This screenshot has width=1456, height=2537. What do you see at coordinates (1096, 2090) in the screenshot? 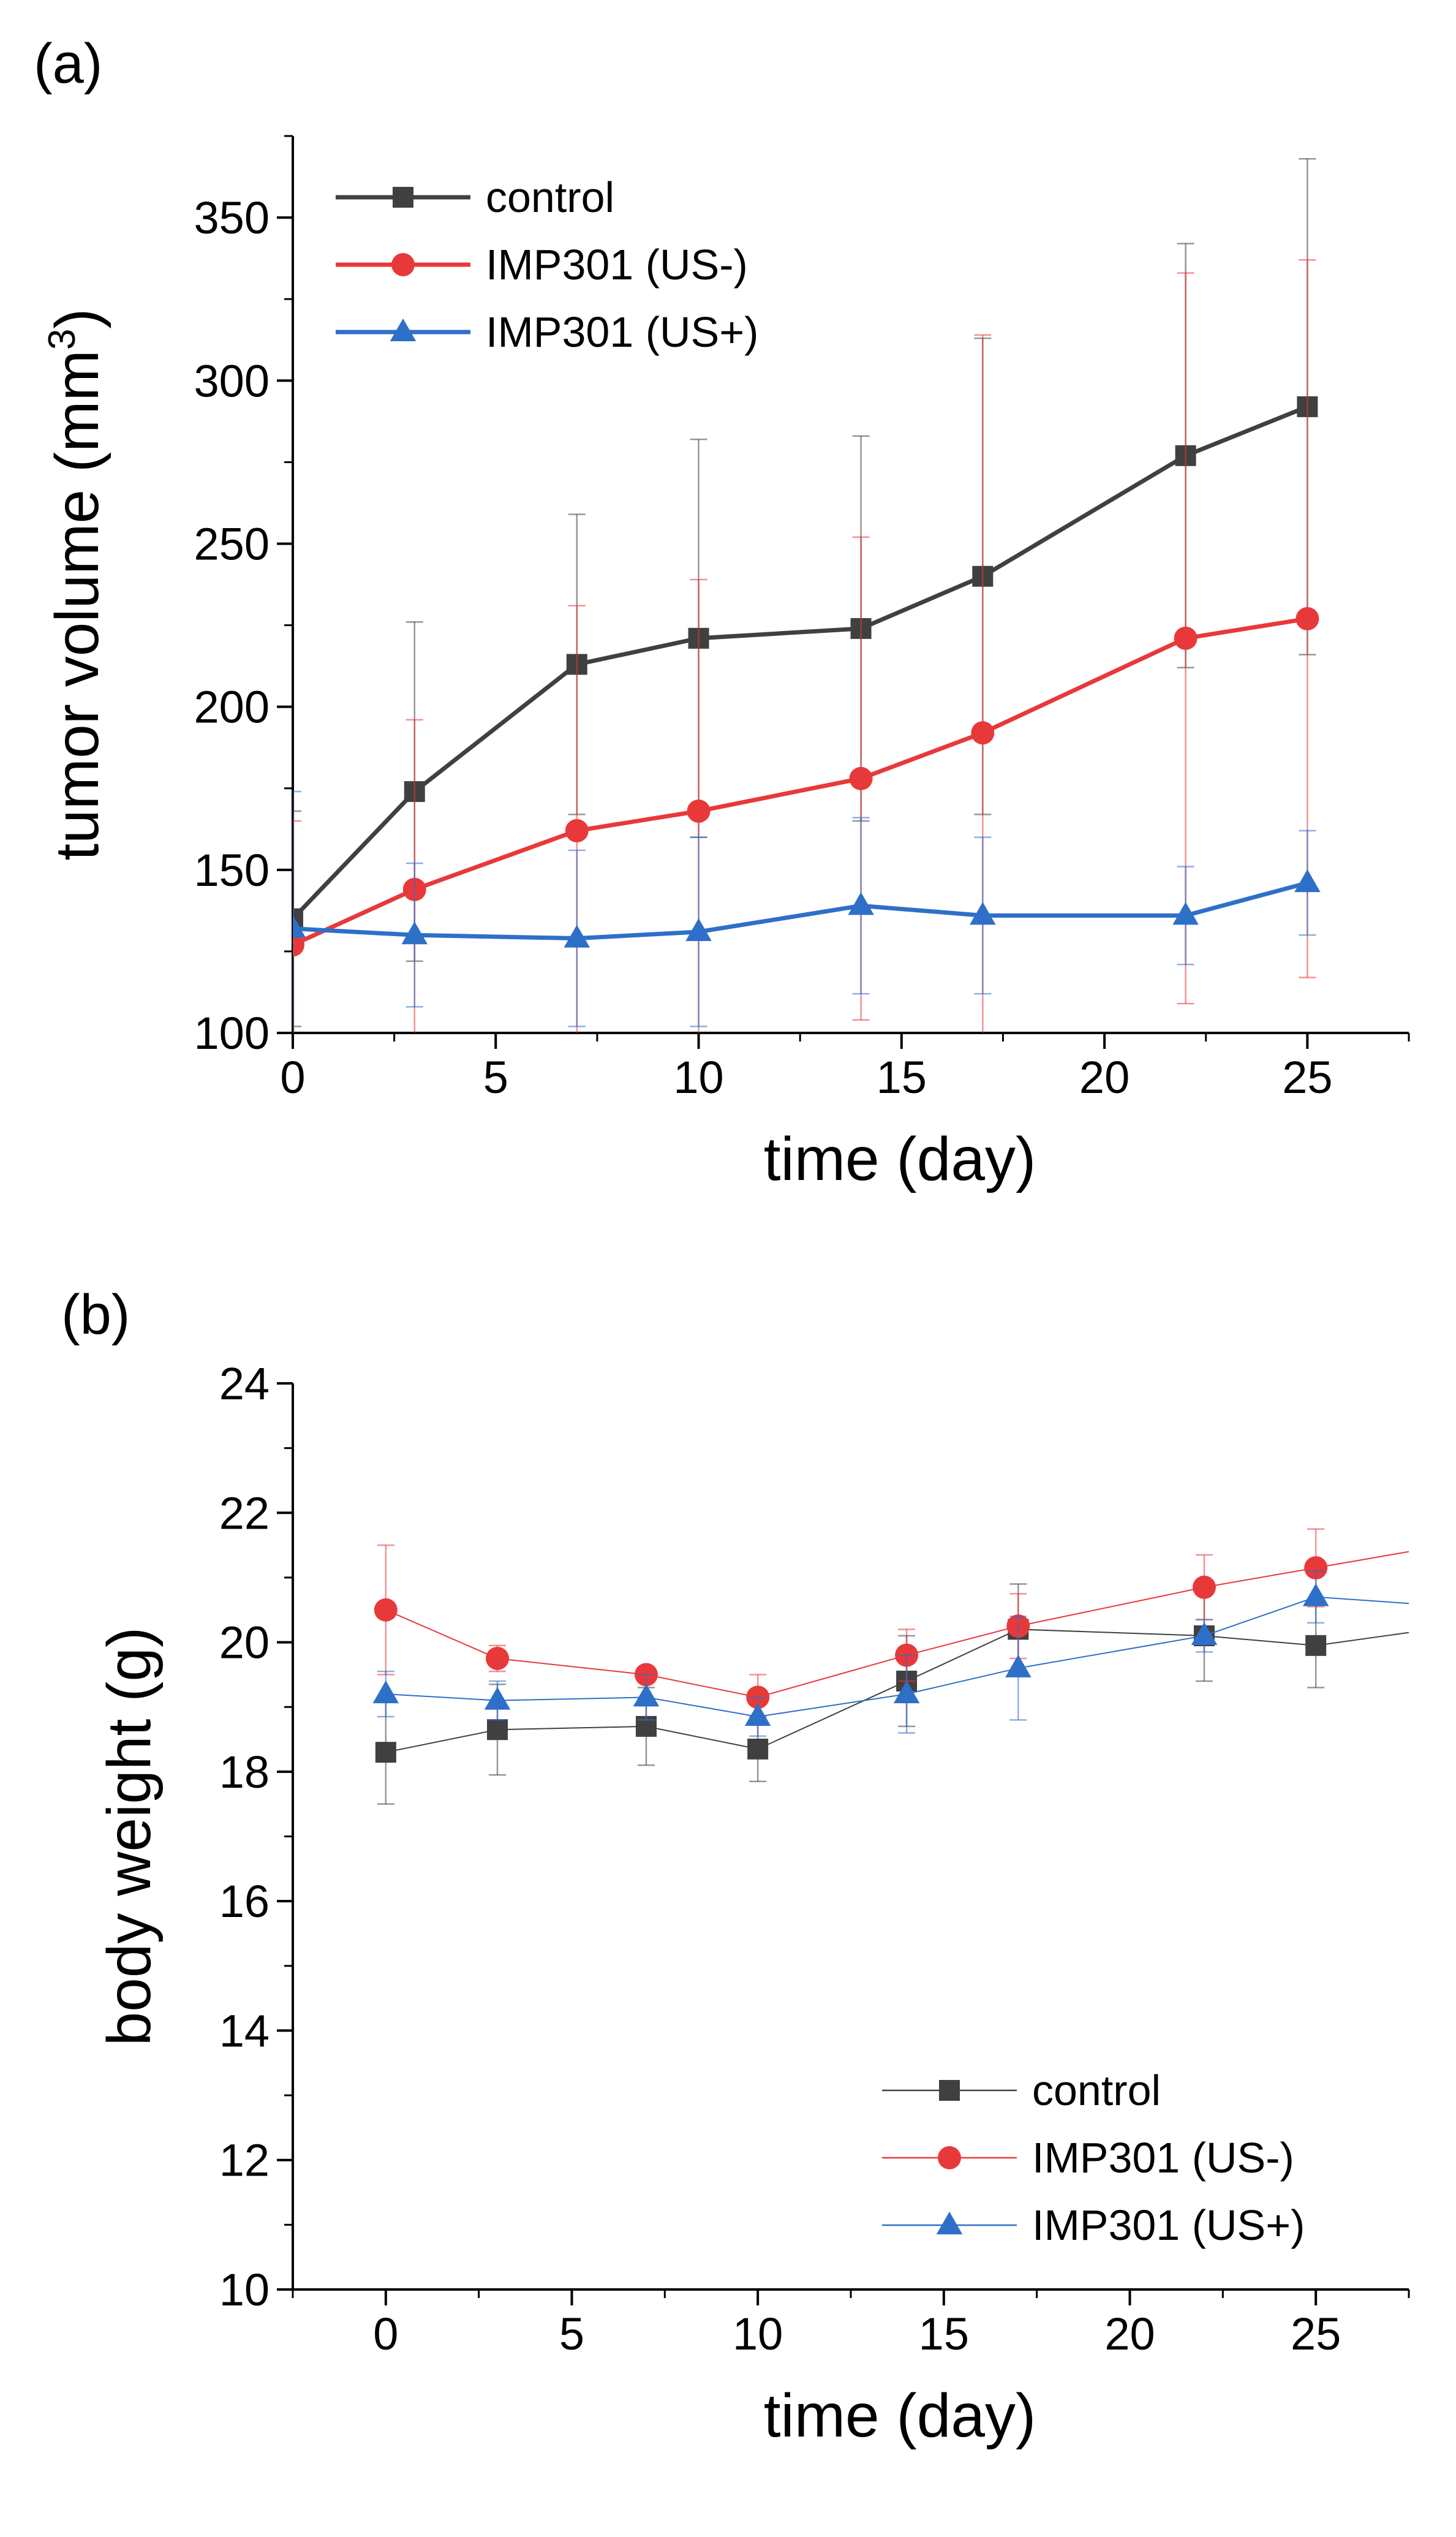
I see `panel-b-legend-item-control-label: control` at bounding box center [1096, 2090].